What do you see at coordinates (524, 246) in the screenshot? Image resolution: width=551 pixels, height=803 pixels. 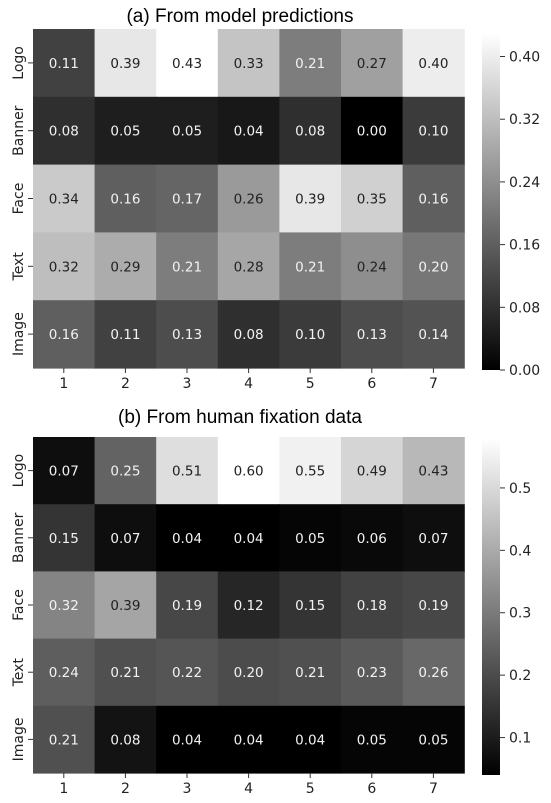 I see `colorbar-tick-label: 0.16` at bounding box center [524, 246].